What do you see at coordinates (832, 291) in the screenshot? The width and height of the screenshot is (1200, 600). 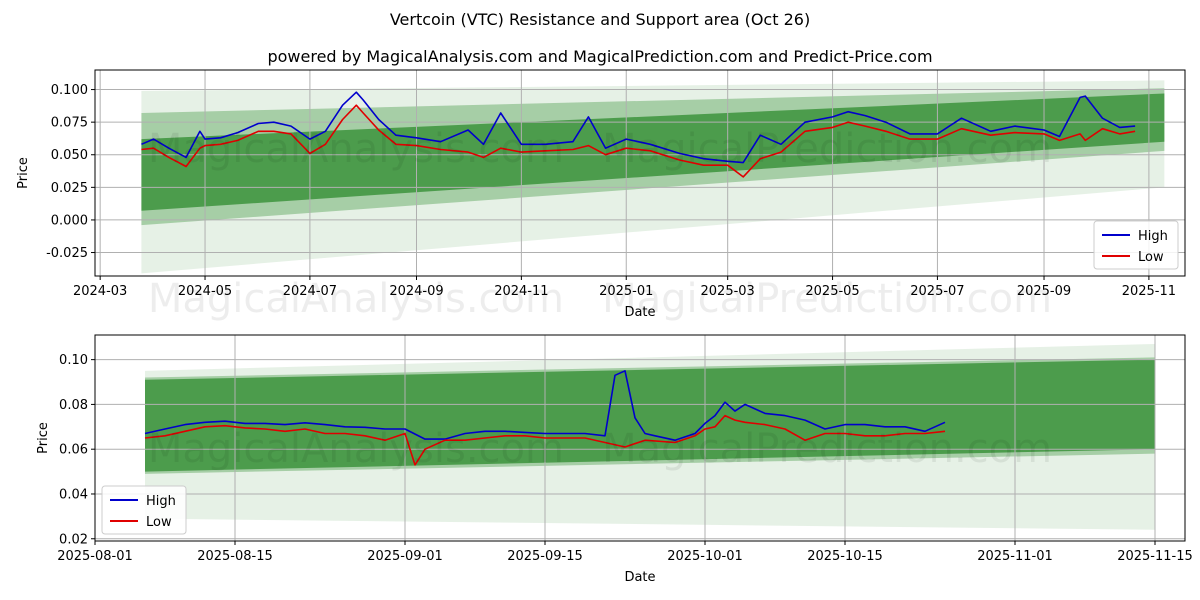 I see `top-x-tick-label: 2025-05` at bounding box center [832, 291].